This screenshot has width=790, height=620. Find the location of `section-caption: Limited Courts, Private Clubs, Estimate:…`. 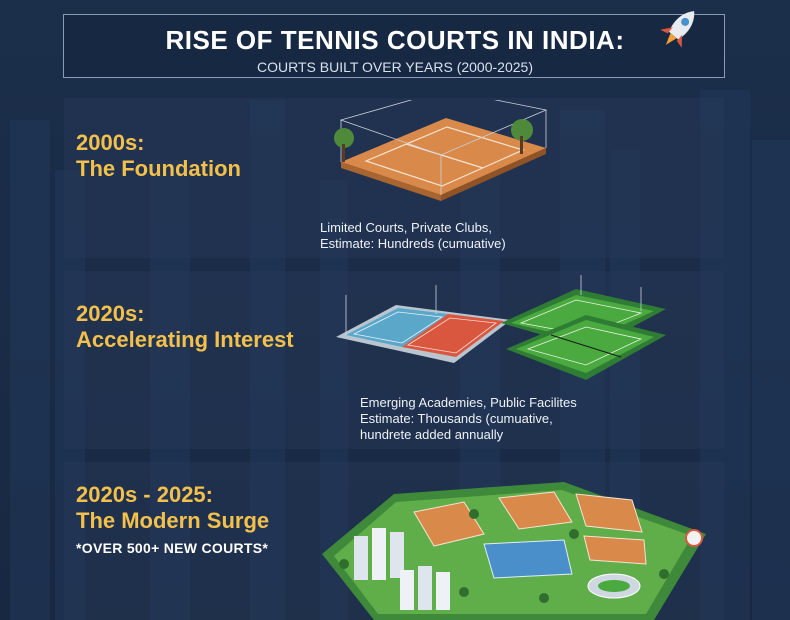

section-caption: Limited Courts, Private Clubs, Estimate:… is located at coordinates (413, 236).